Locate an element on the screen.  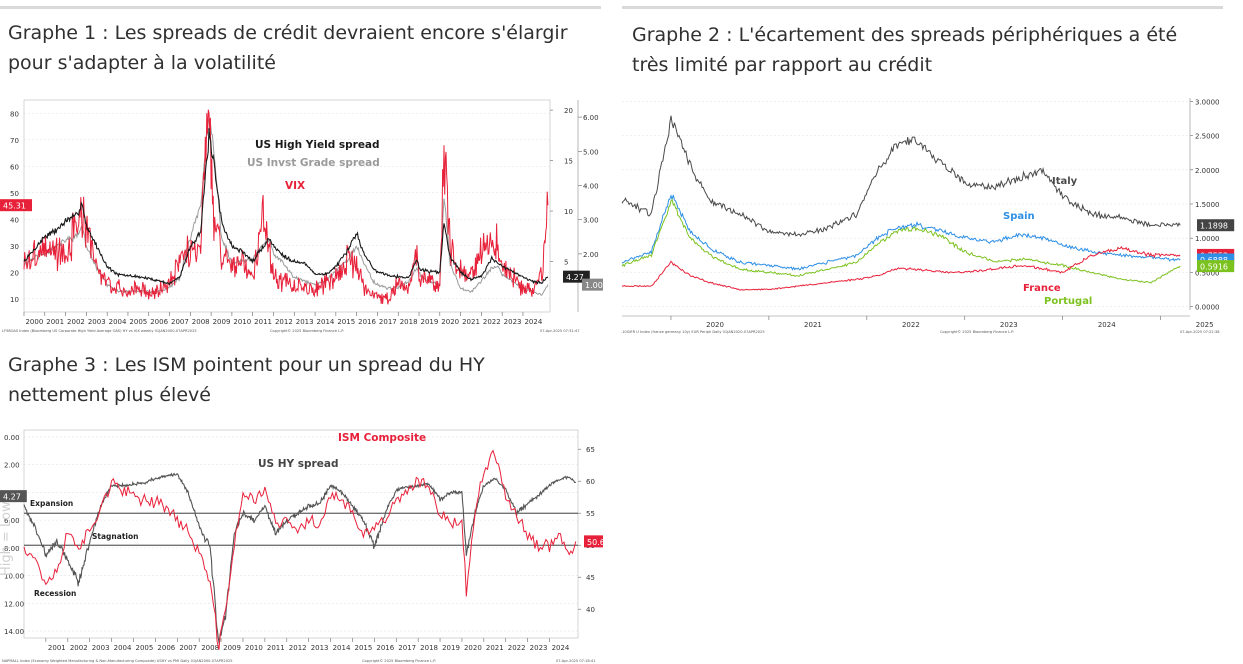
left-tick-label: 10 is located at coordinates (14, 300).